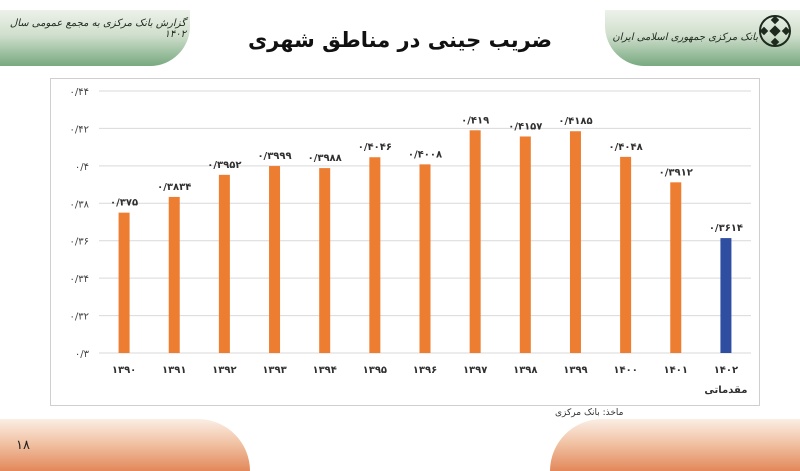 The height and width of the screenshot is (471, 800). Describe the element at coordinates (324, 370) in the screenshot. I see `x-tick-label: ۱۳۹۴` at that location.